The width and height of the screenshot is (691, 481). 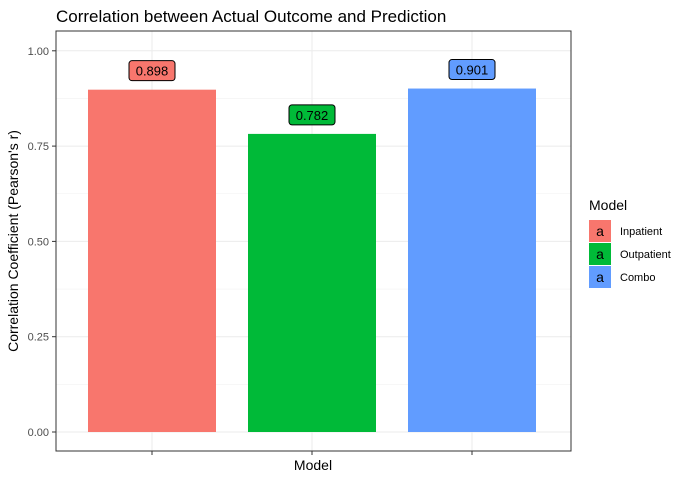 What do you see at coordinates (472, 260) in the screenshot?
I see `bar-combo` at bounding box center [472, 260].